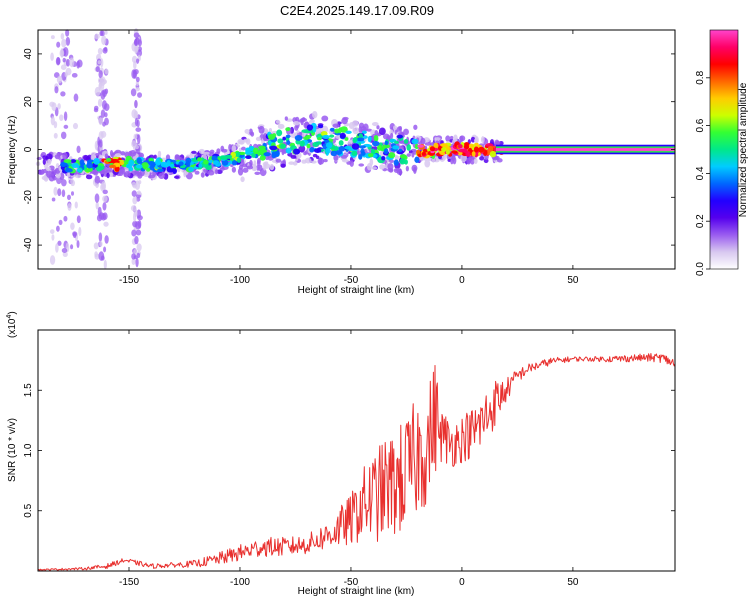 The image size is (750, 600). What do you see at coordinates (724, 149) in the screenshot?
I see `colorbar-gradient` at bounding box center [724, 149].